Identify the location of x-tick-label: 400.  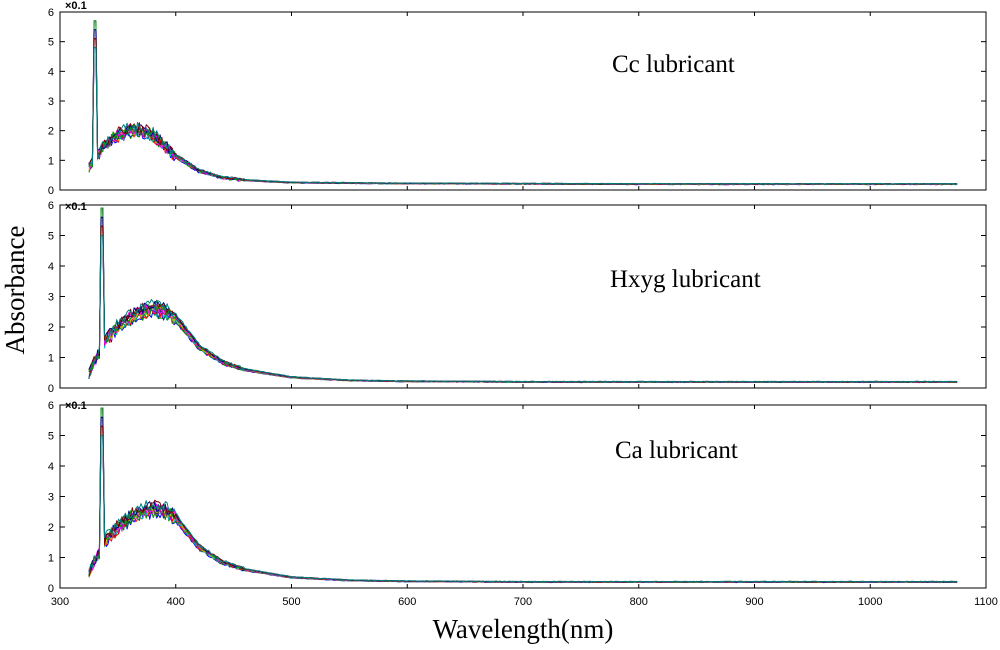
(176, 602).